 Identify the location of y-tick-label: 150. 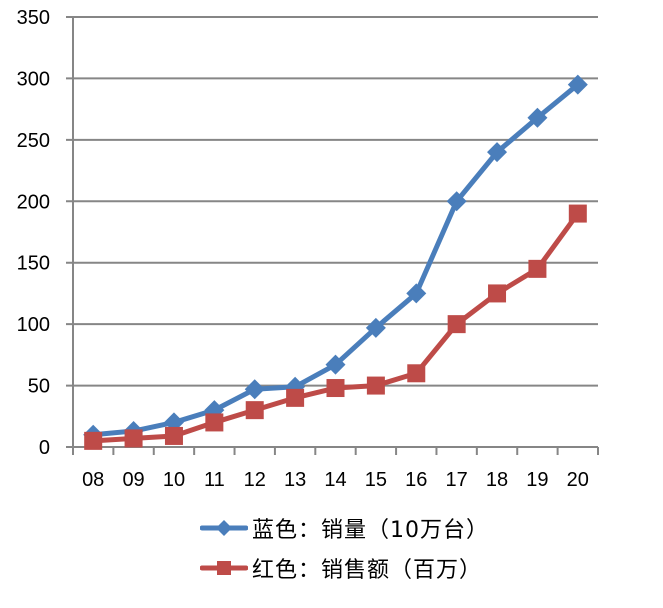
(33, 264).